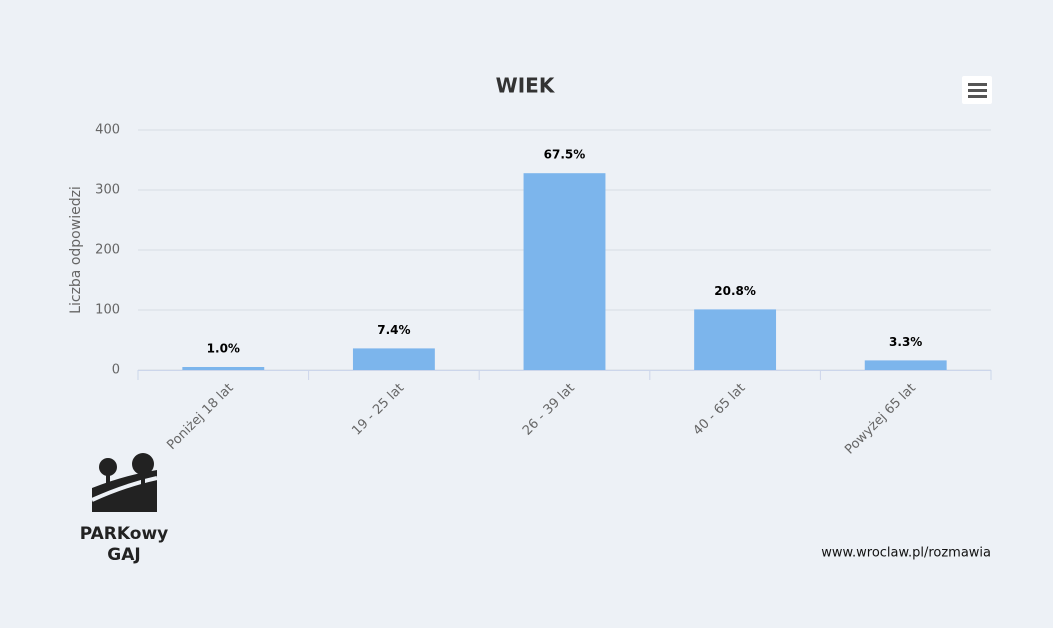 Image resolution: width=1053 pixels, height=628 pixels. I want to click on logo-text: GAJ, so click(123, 555).